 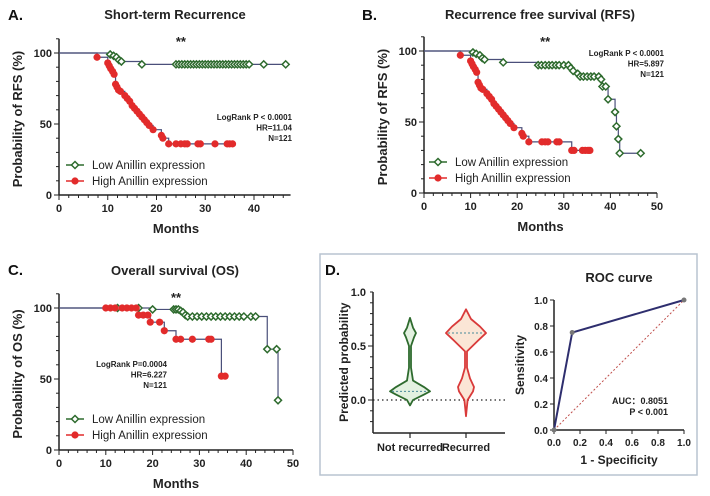 What do you see at coordinates (684, 443) in the screenshot?
I see `x-tick-label: 1.0` at bounding box center [684, 443].